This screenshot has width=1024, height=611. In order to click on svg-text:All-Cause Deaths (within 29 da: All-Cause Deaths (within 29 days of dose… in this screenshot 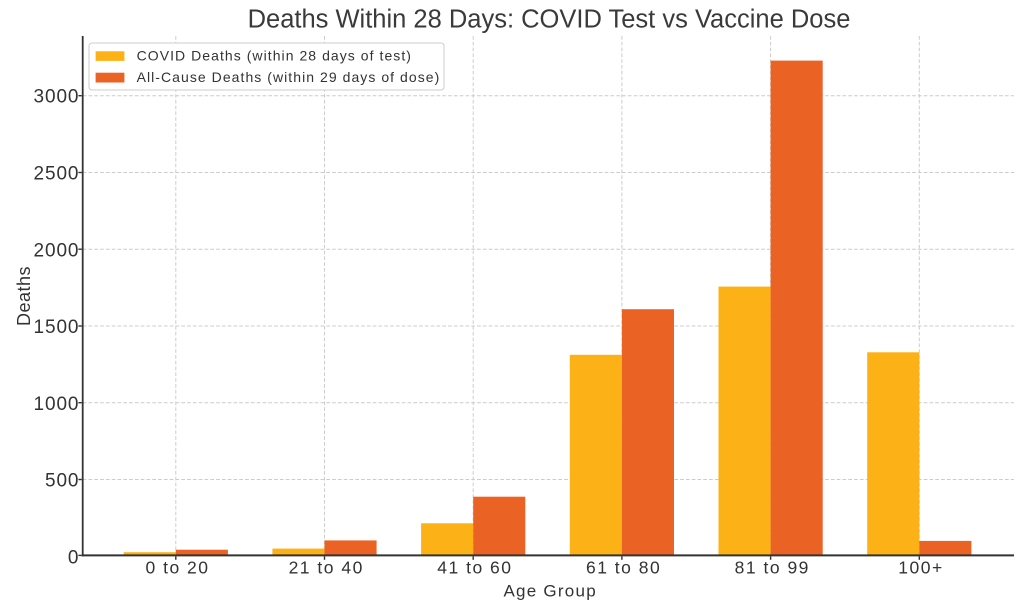, I will do `click(289, 77)`.